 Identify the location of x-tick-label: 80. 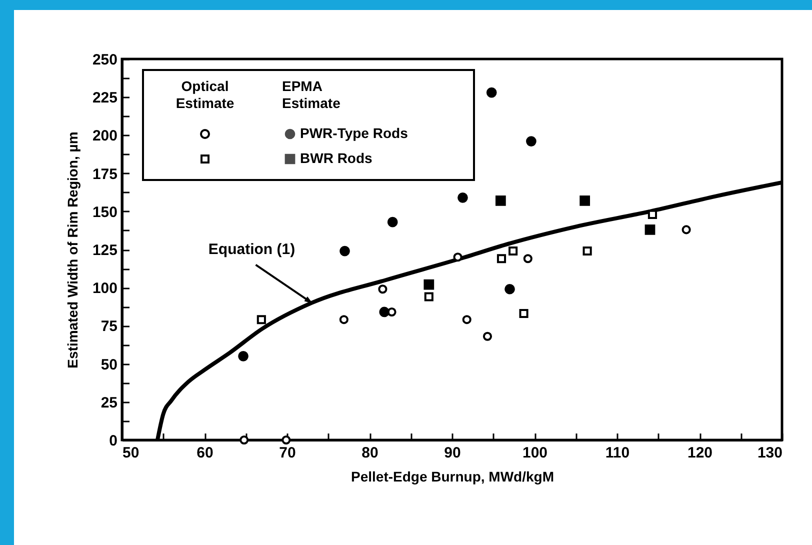
(370, 453).